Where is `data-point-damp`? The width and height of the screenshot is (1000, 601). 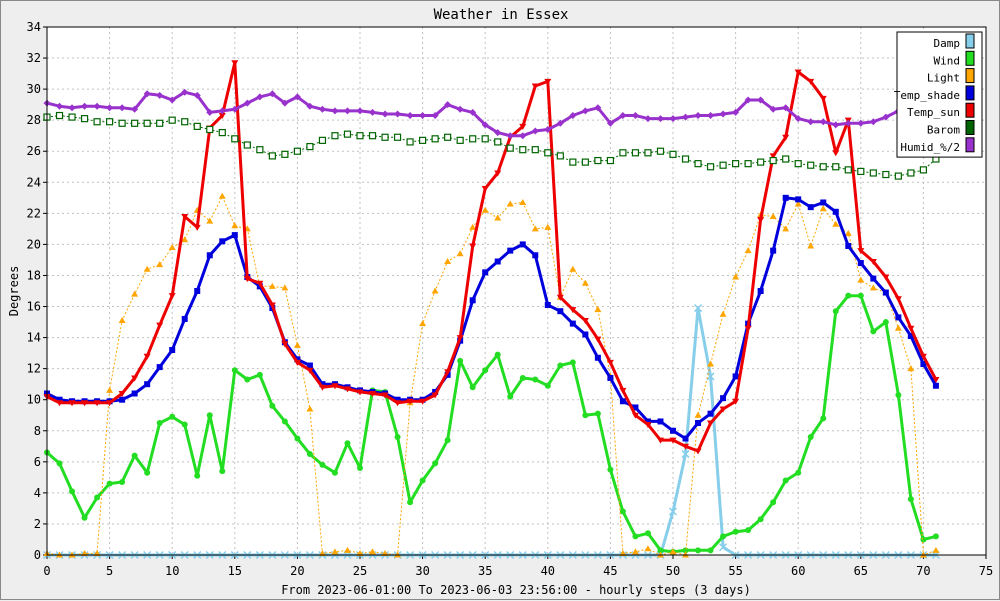
data-point-damp is located at coordinates (723, 547).